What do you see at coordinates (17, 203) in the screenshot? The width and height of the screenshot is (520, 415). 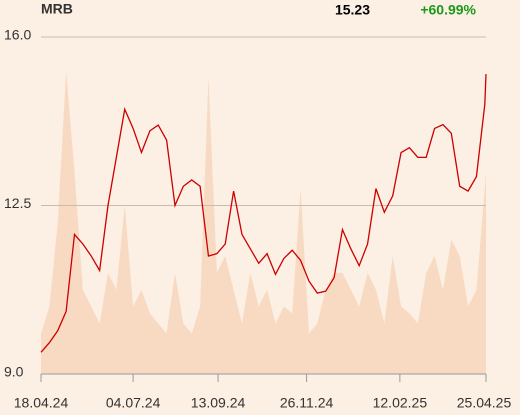 I see `y-tick-label: 12.5` at bounding box center [17, 203].